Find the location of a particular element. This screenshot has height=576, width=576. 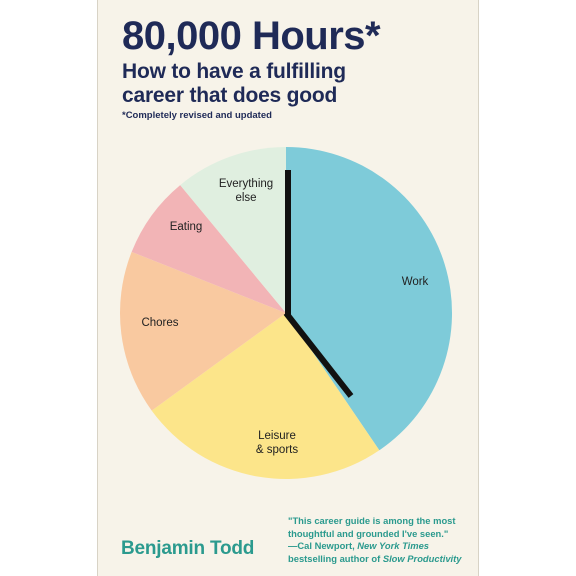

blurb-publication: New York Times is located at coordinates (393, 545).